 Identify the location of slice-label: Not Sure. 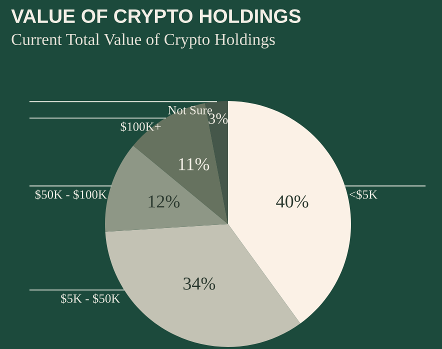
(190, 110).